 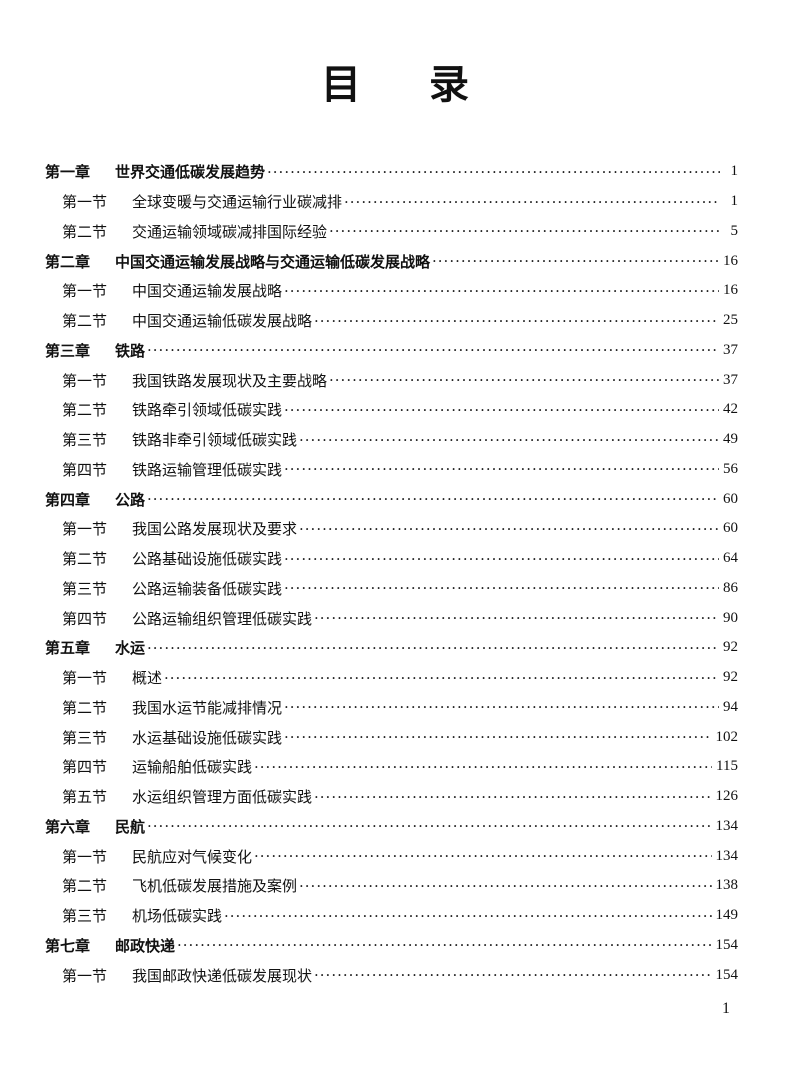 What do you see at coordinates (391, 975) in the screenshot?
I see `toc-section-entry: 第一节 我国邮政快递低碳发展现状 154` at bounding box center [391, 975].